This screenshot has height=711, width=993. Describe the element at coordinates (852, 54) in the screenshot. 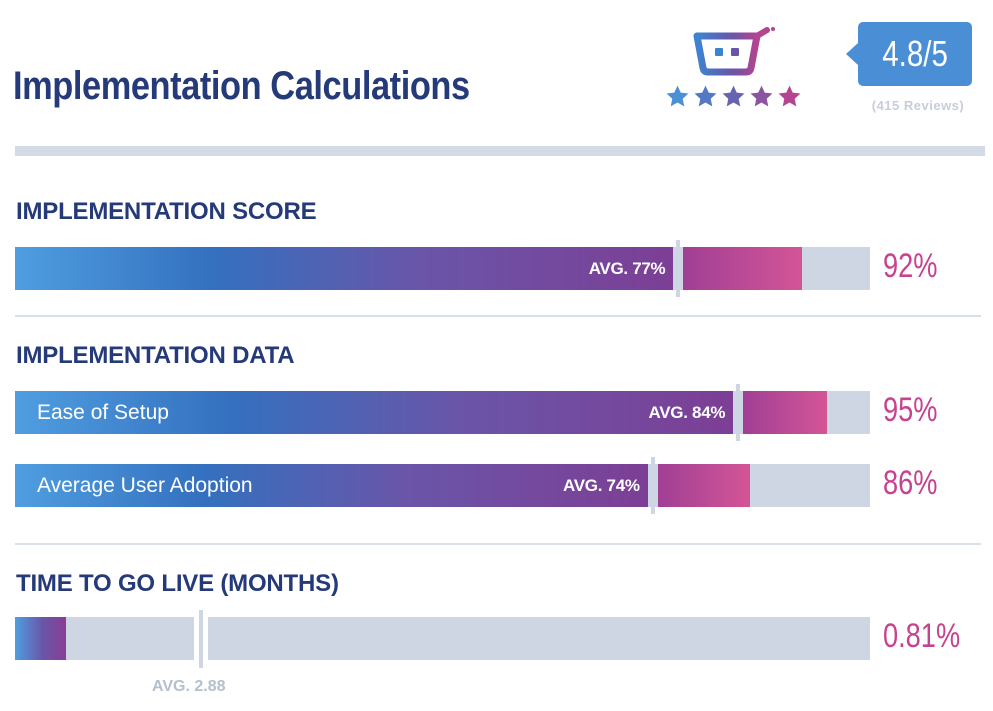

I see `rating-badge-pointer` at that location.